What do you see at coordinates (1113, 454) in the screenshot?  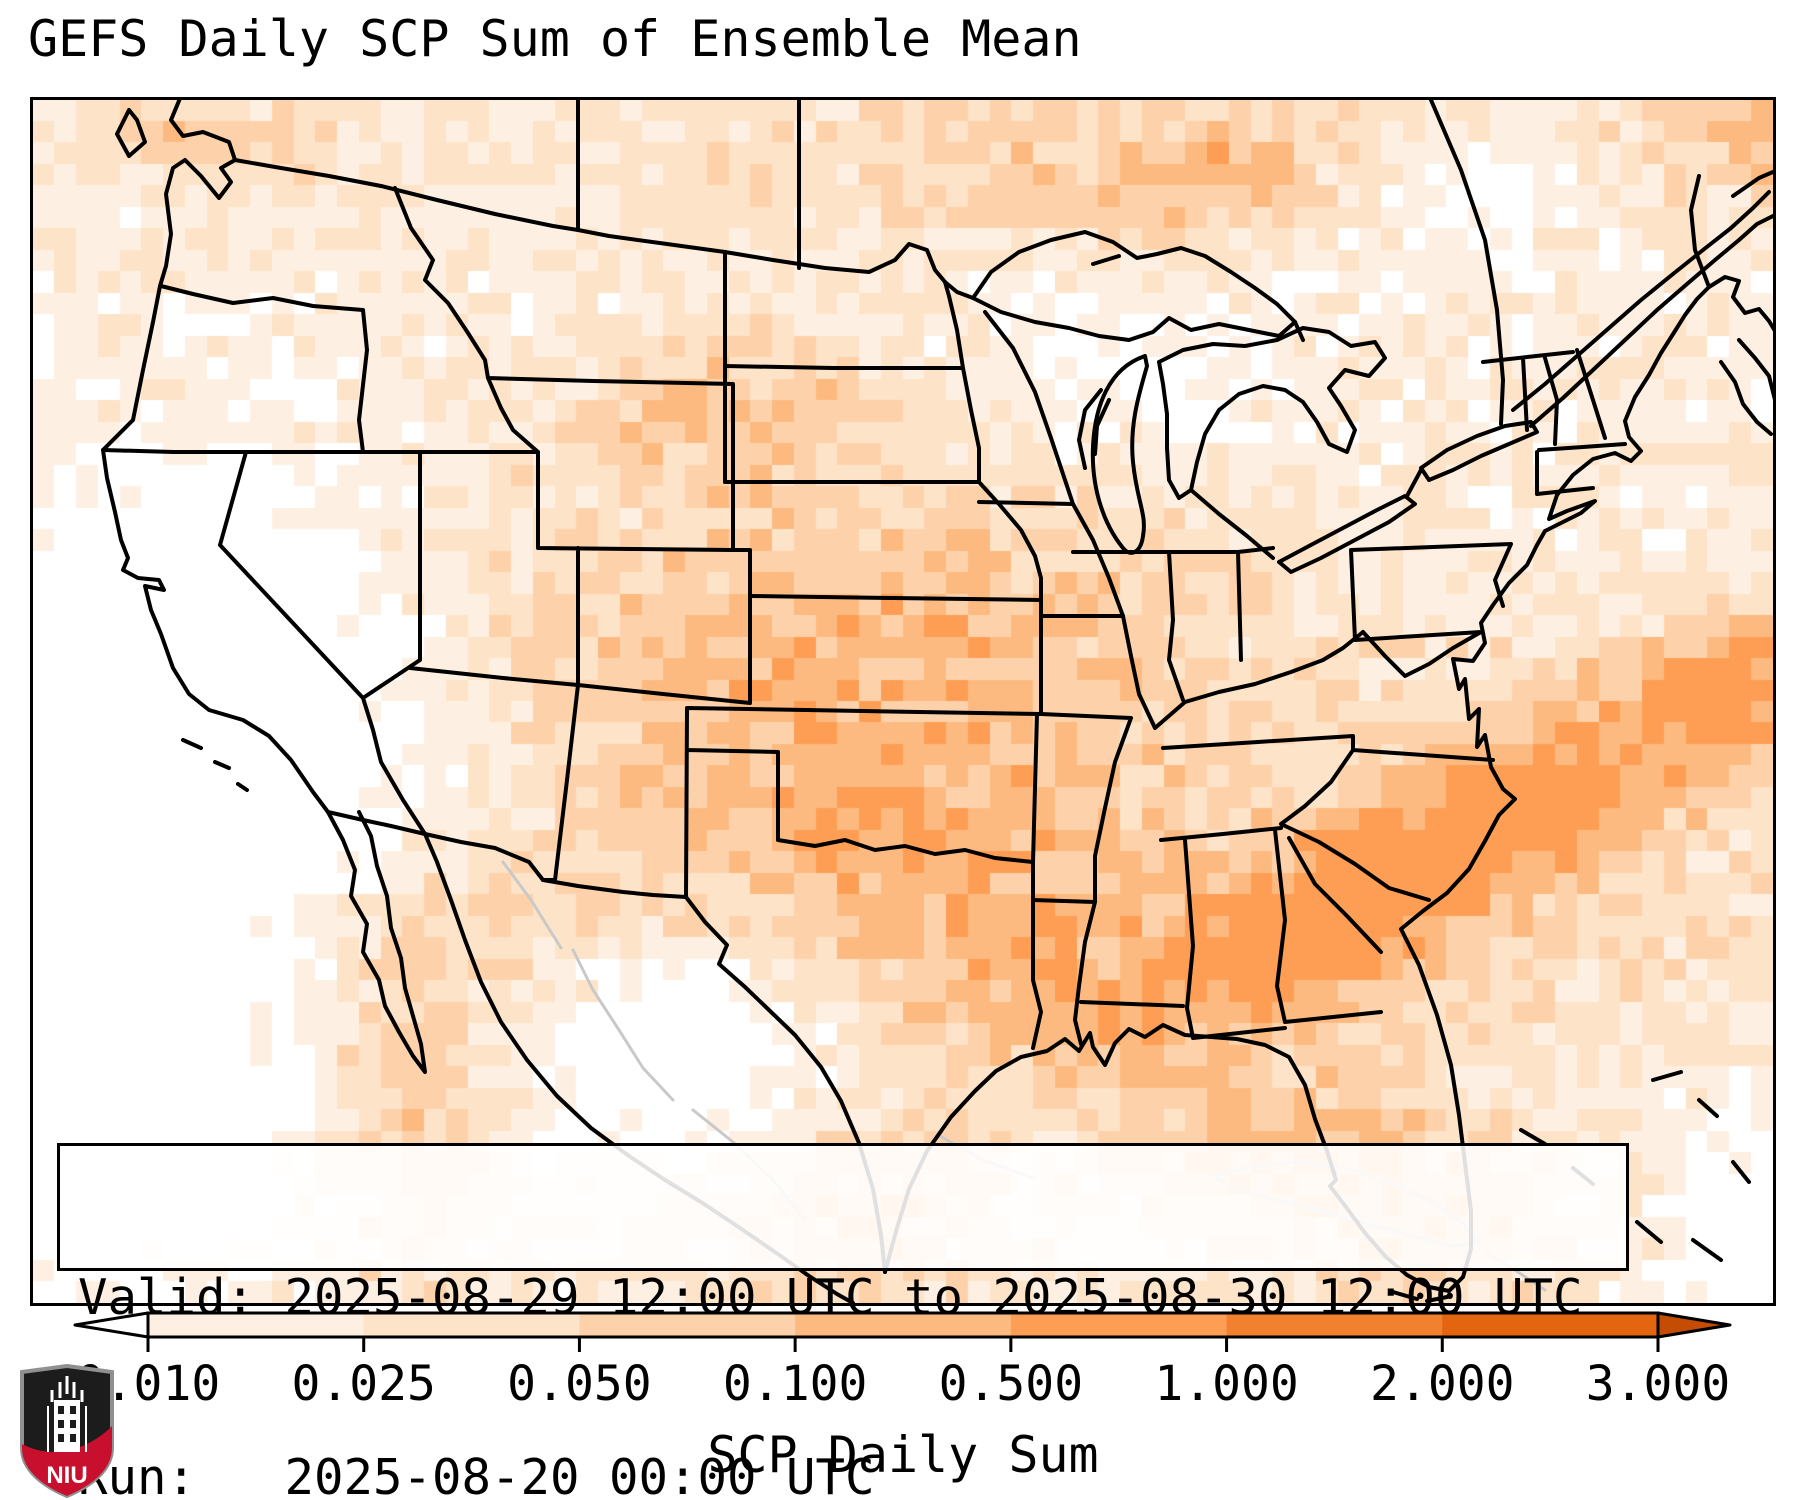 I see `lake-michigan` at bounding box center [1113, 454].